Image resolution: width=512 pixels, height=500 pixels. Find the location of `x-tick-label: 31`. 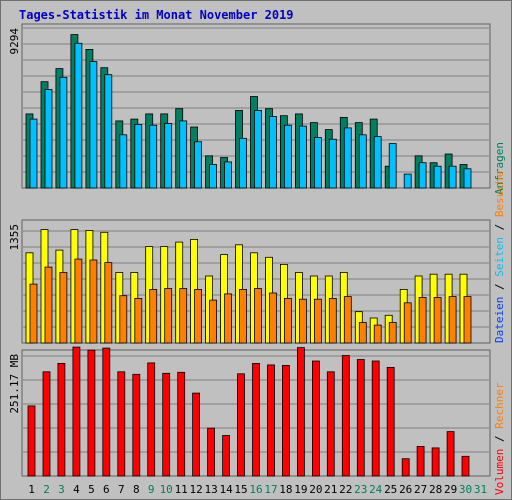

x-tick-label: 31 is located at coordinates (480, 489).